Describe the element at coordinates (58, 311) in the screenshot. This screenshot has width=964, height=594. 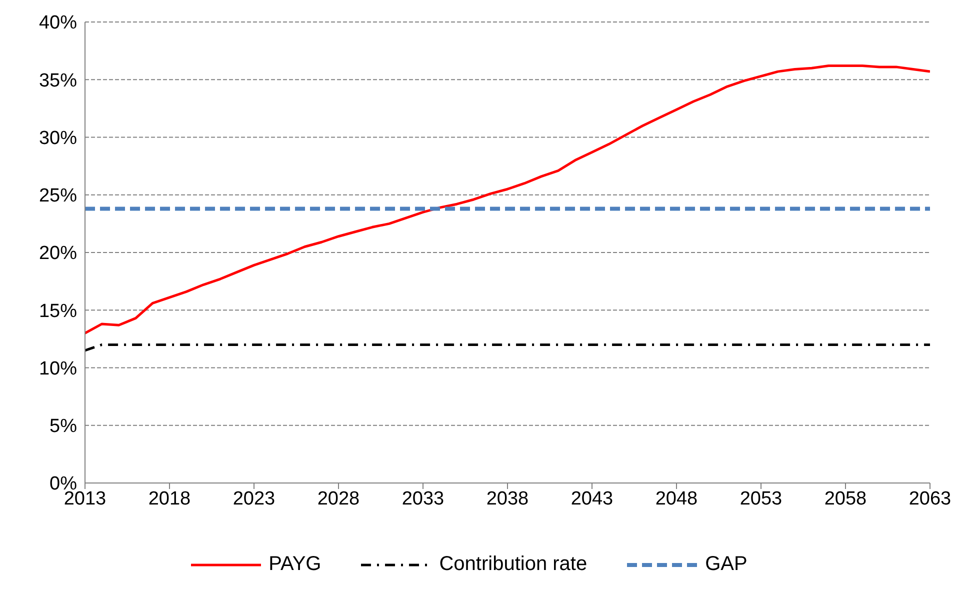
I see `y-tick-label: 15%` at that location.